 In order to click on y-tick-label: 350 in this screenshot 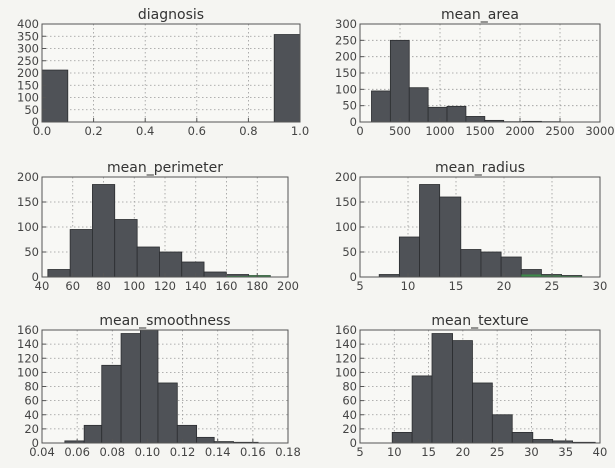, I will do `click(28, 36)`.